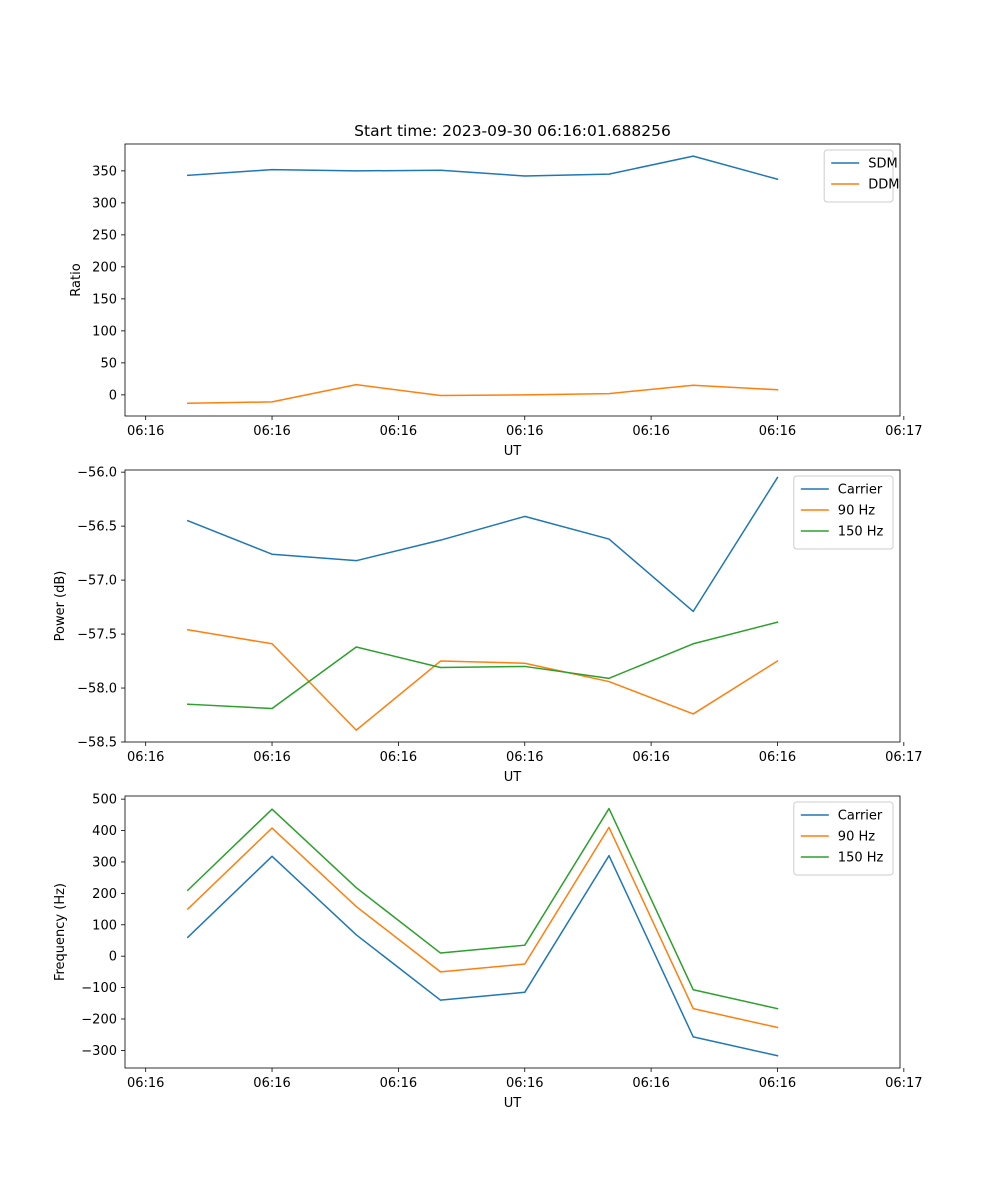  Describe the element at coordinates (97, 581) in the screenshot. I see `power-y-tick-label: −57.0` at that location.